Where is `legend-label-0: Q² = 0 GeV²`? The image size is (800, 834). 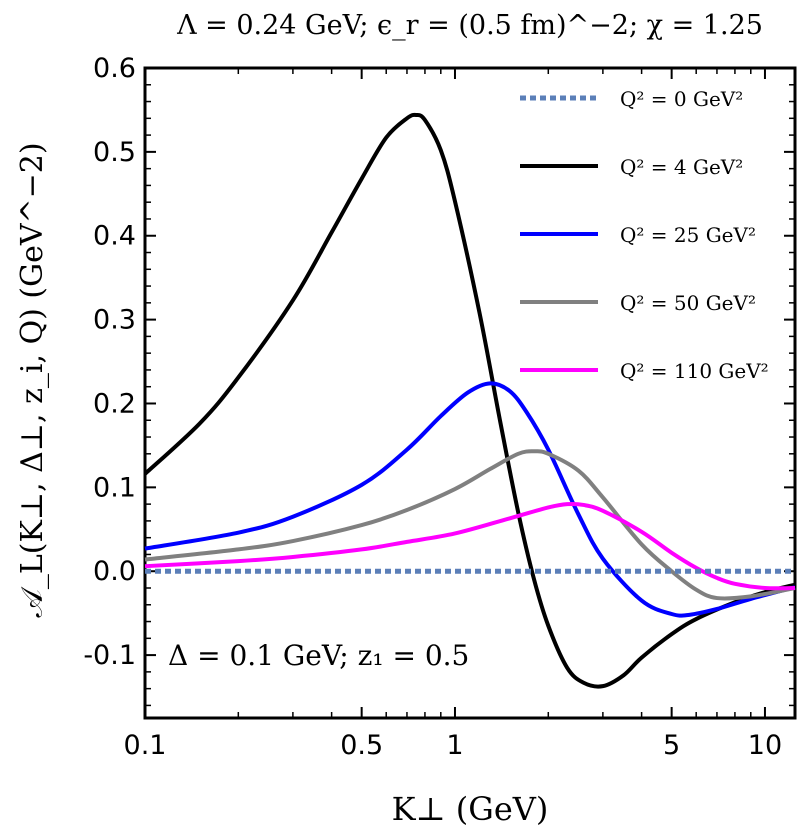 legend-label-0: Q² = 0 GeV² is located at coordinates (681, 99).